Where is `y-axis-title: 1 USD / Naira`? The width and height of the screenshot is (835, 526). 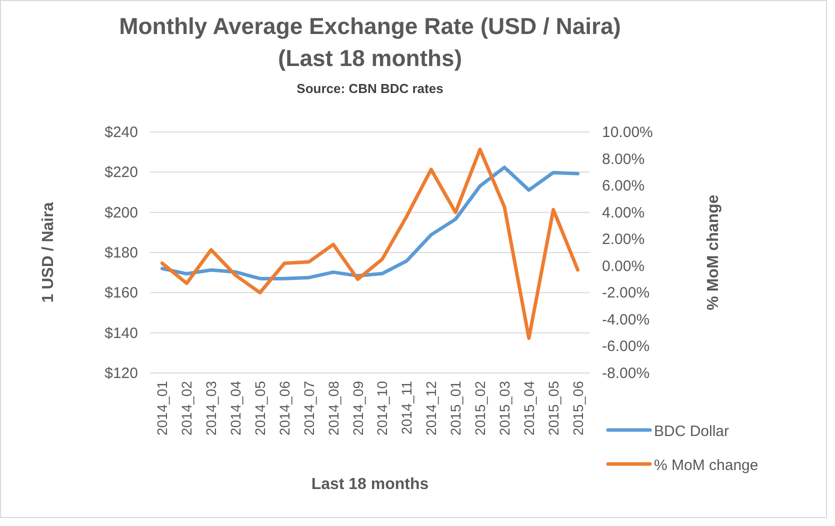
y-axis-title: 1 USD / Naira is located at coordinates (48, 252).